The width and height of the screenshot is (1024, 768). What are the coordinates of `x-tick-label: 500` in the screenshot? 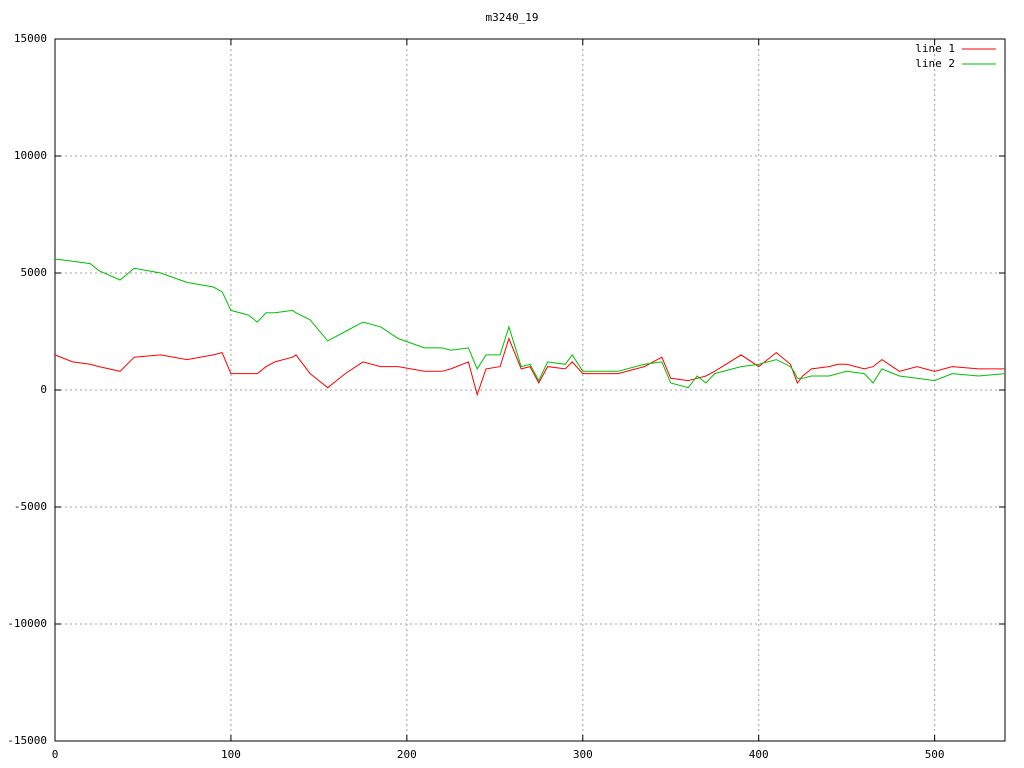 It's located at (935, 754).